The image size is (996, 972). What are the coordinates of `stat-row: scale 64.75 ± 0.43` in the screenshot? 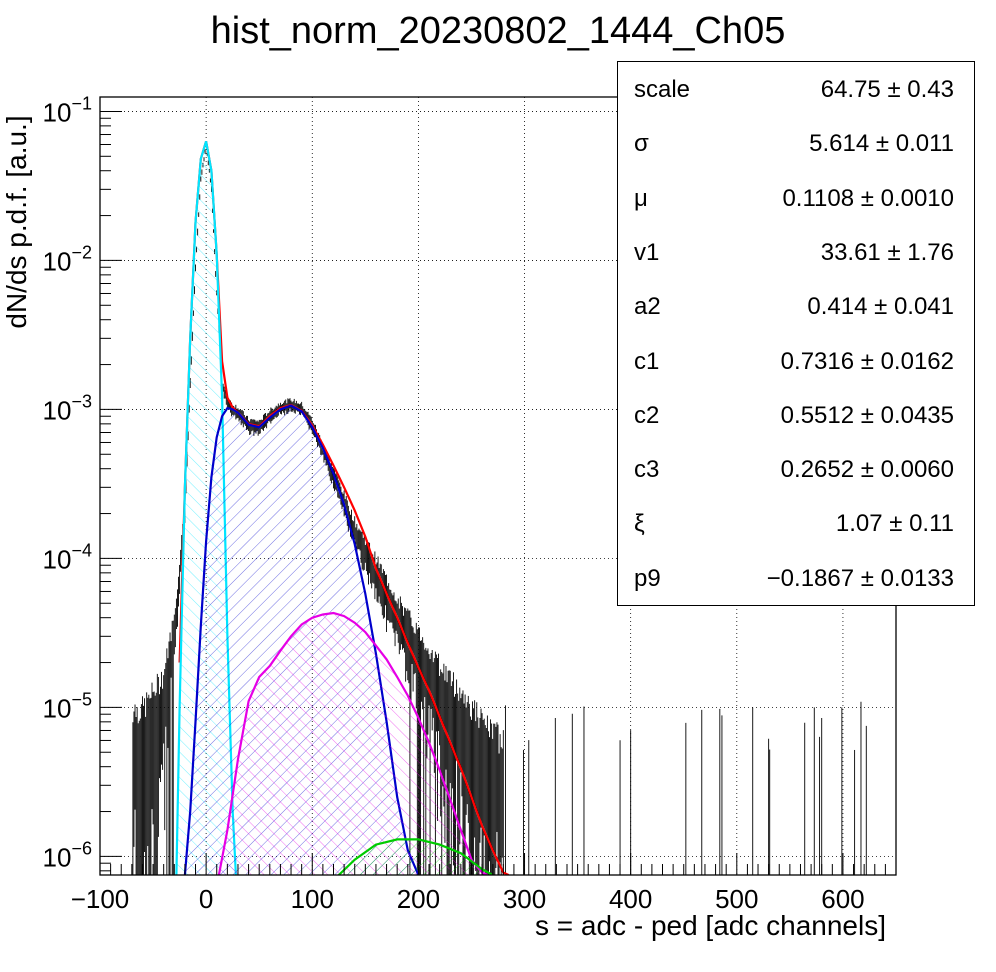 It's located at (796, 89).